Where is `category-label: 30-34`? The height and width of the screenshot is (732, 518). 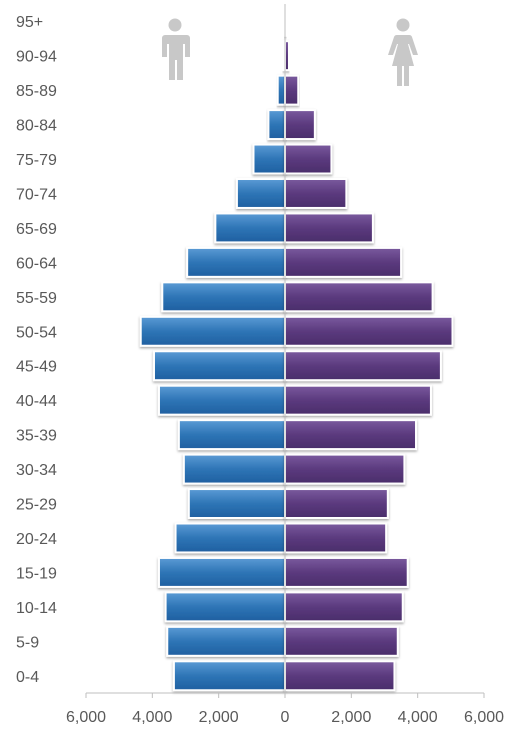 category-label: 30-34 is located at coordinates (36, 470).